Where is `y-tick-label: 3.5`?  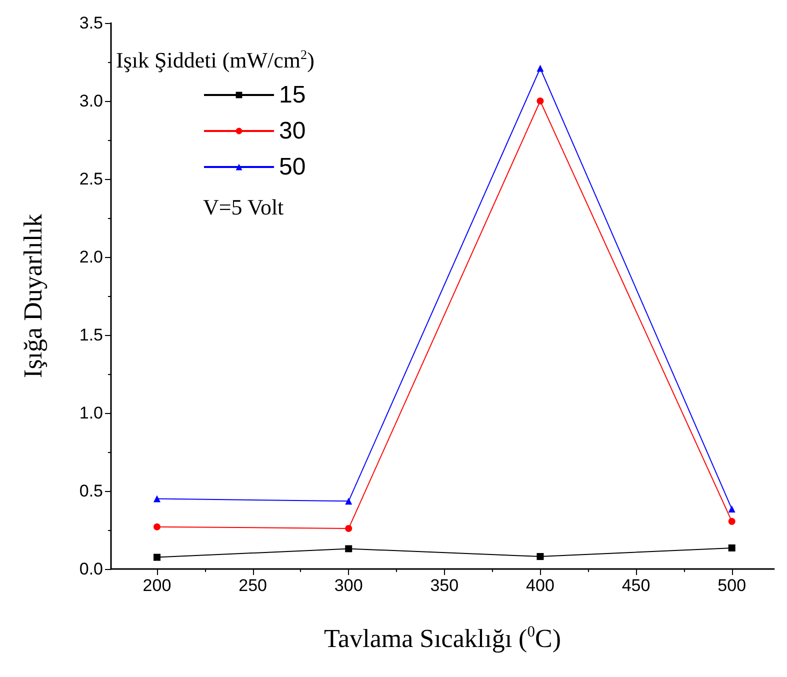
y-tick-label: 3.5 is located at coordinates (91, 23).